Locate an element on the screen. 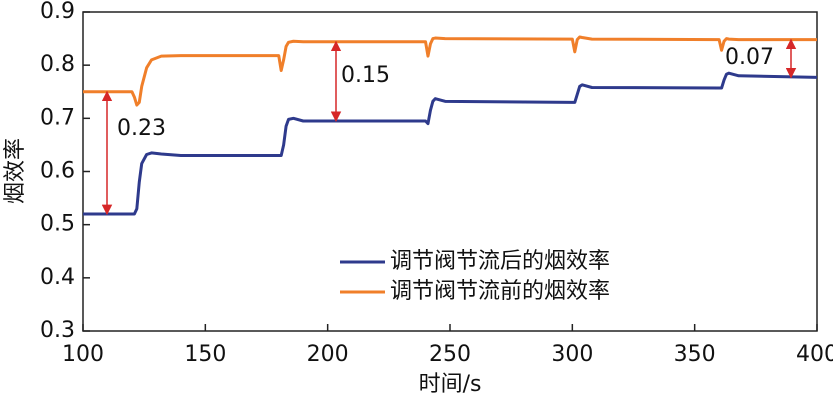  y-axis-label: 烟效率 is located at coordinates (15, 171).